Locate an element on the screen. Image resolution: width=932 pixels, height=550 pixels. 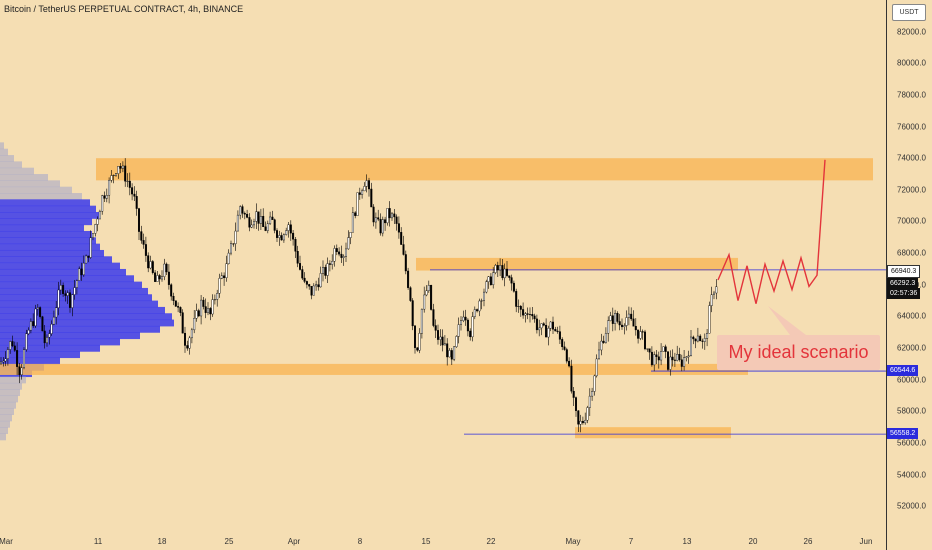
currency-button: USDT is located at coordinates (909, 12).